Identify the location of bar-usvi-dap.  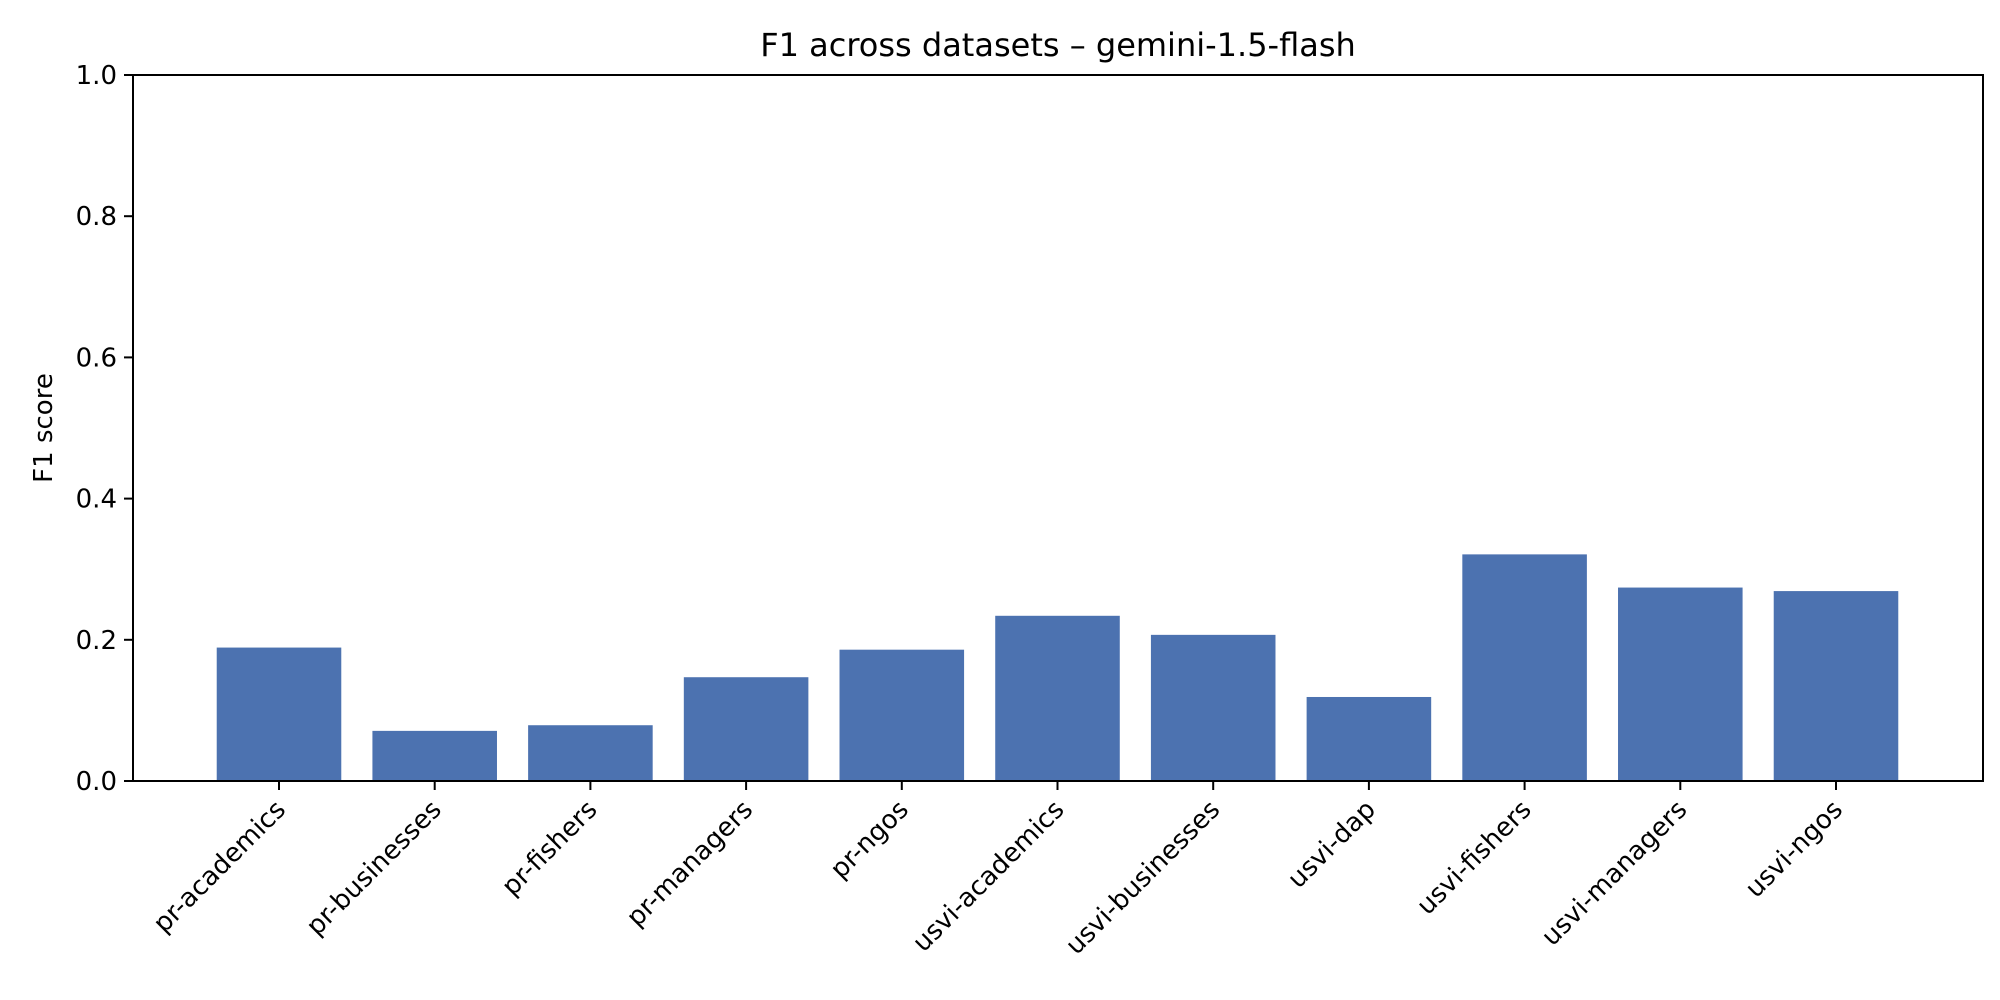
(1369, 738).